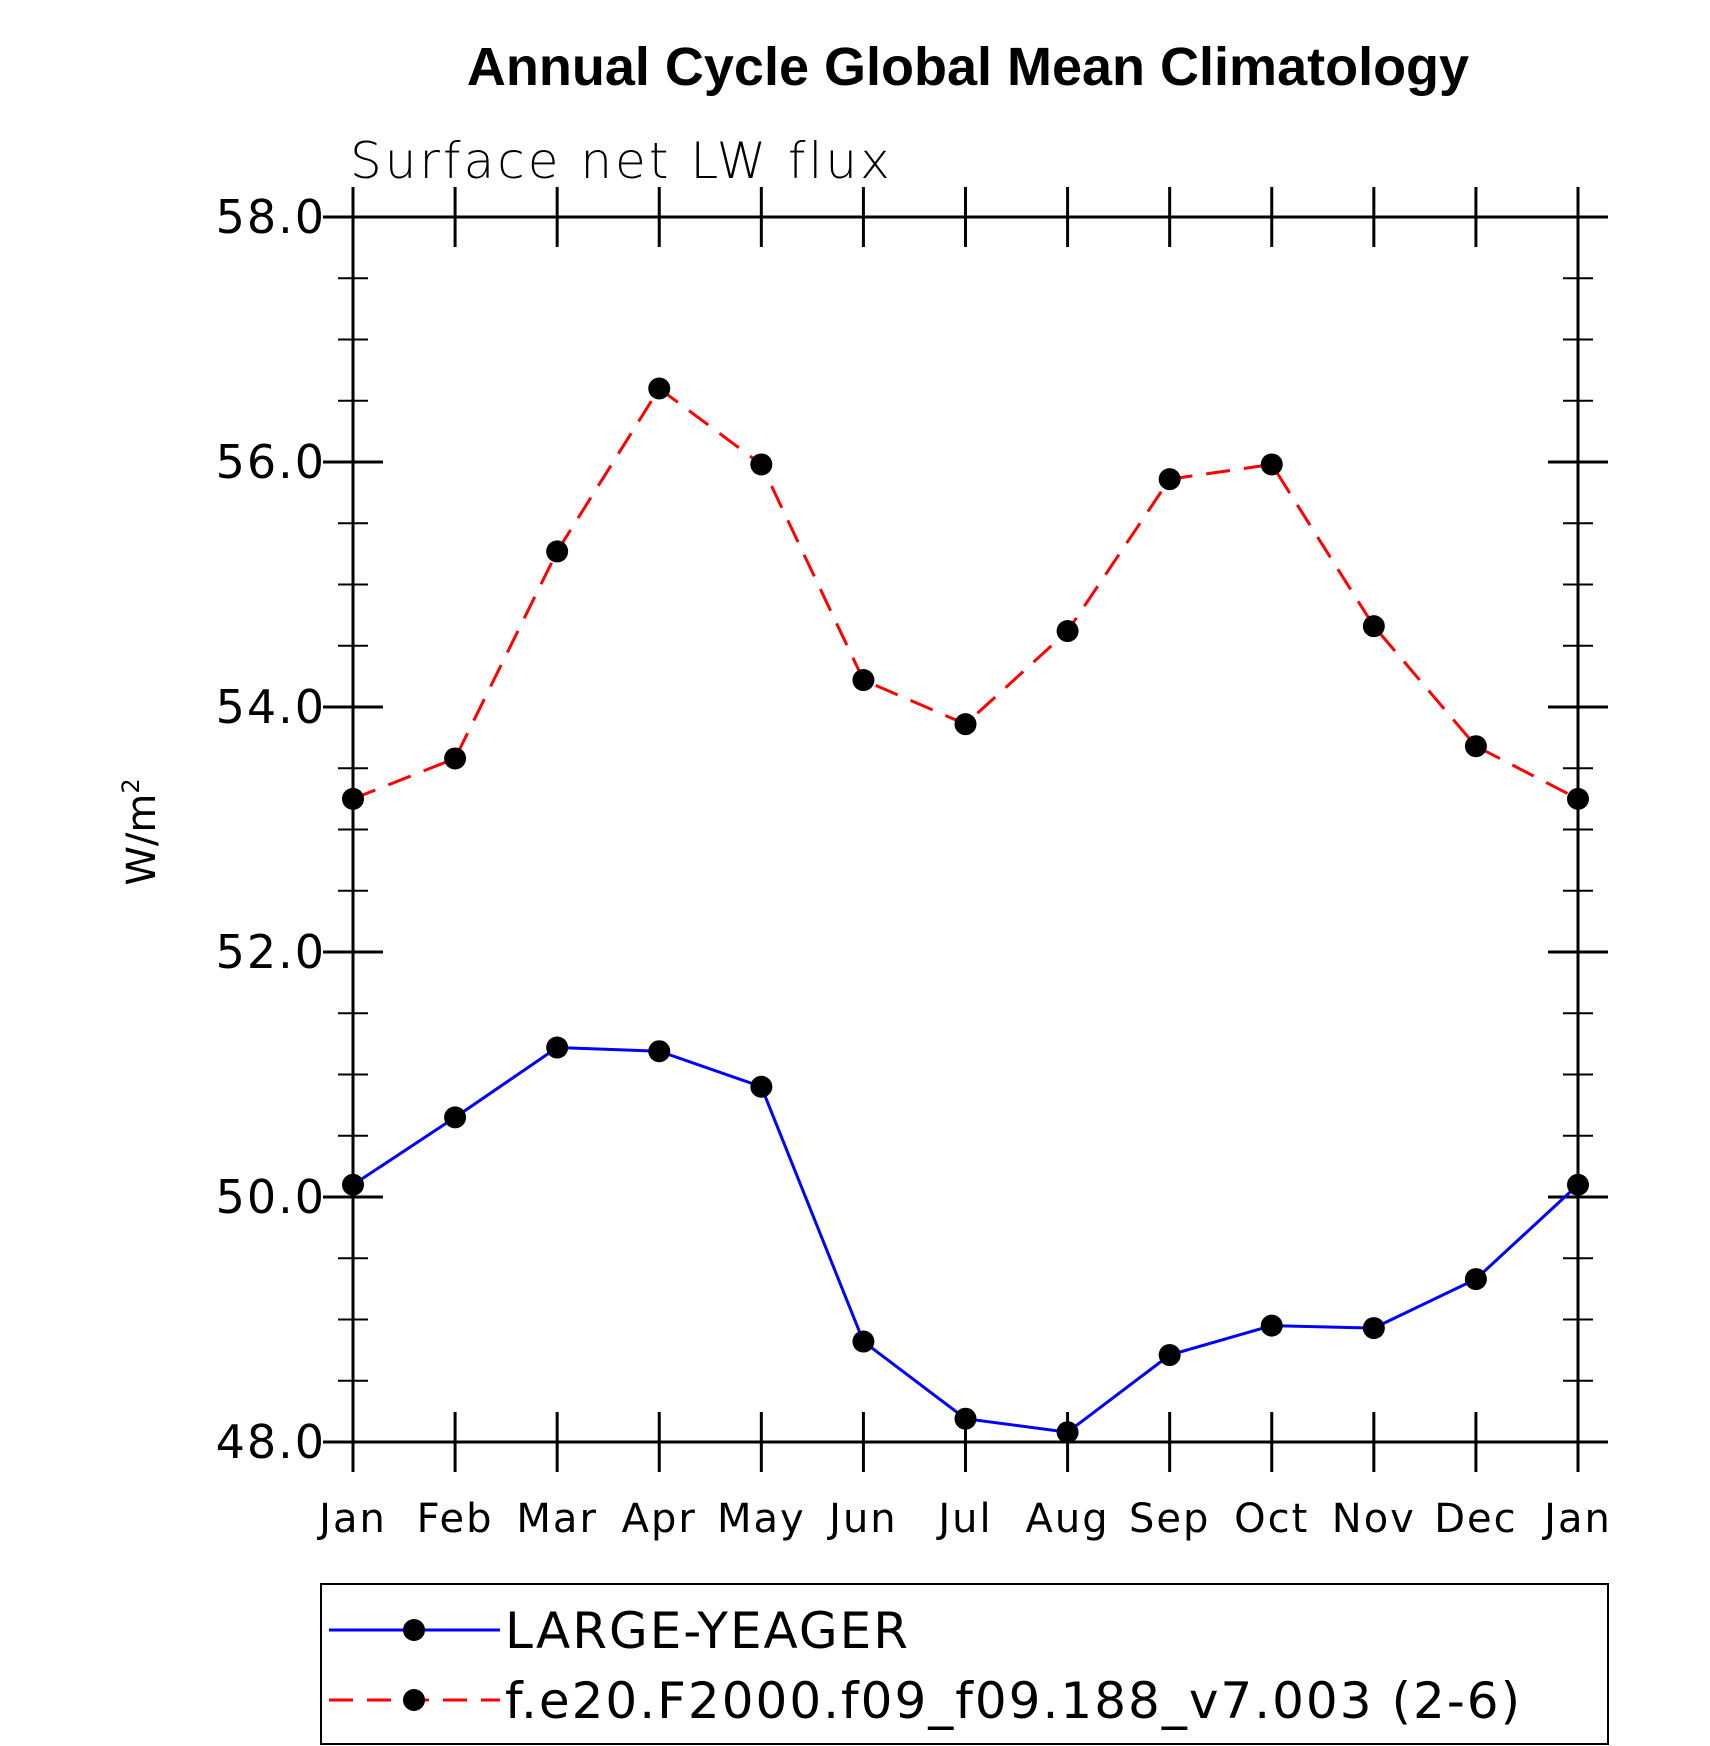  I want to click on y-axis-label-base: W/m, so click(142, 840).